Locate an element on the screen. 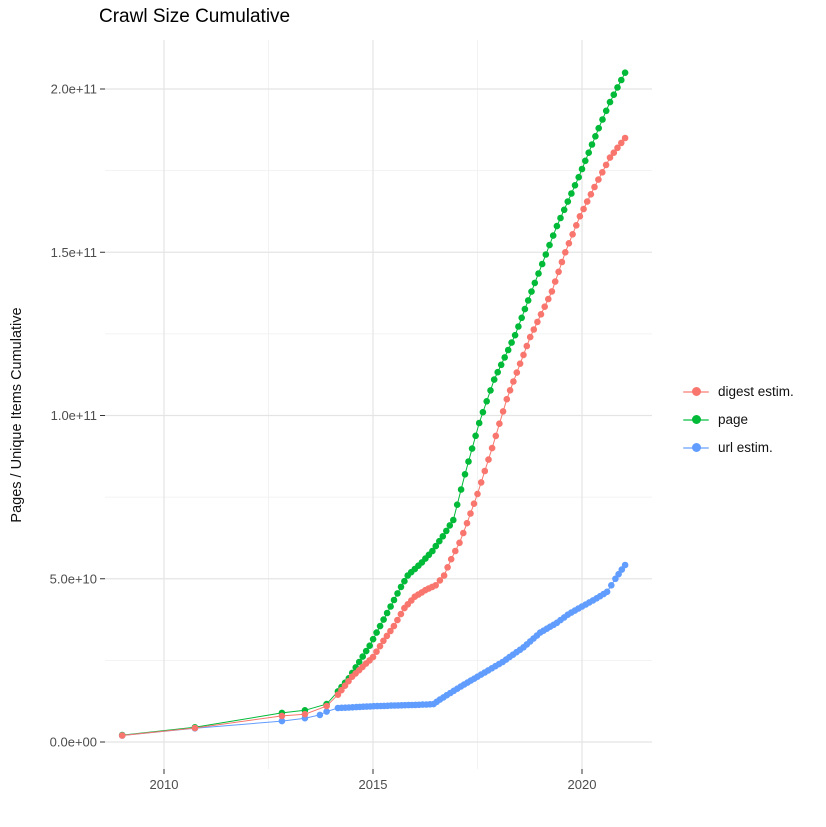 Image resolution: width=826 pixels, height=827 pixels. y-tick-label: 5.0e+10 is located at coordinates (73, 578).